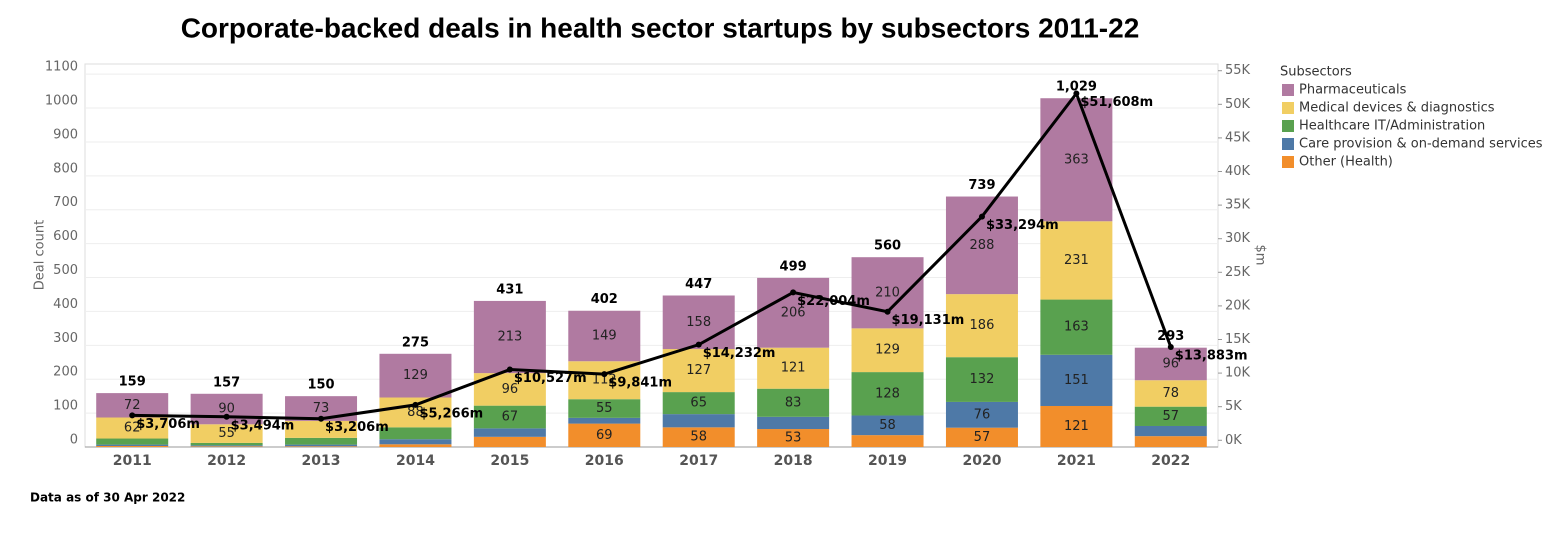  I want to click on total-label: 150, so click(320, 385).